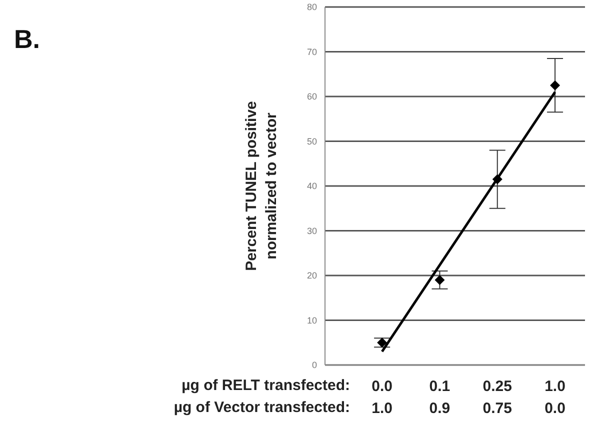 This screenshot has height=440, width=590. Describe the element at coordinates (311, 231) in the screenshot. I see `y-tick-label: 30` at that location.